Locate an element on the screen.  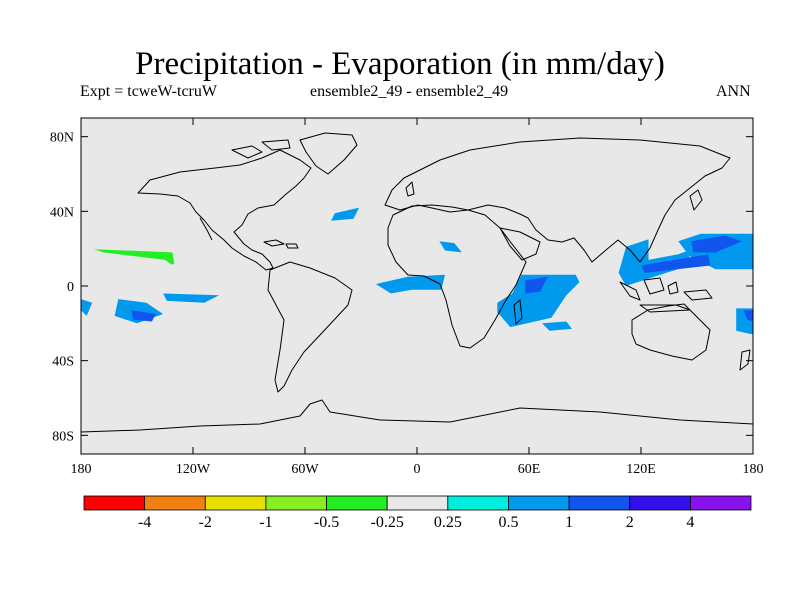
y-tick-label: 40S is located at coordinates (63, 362).